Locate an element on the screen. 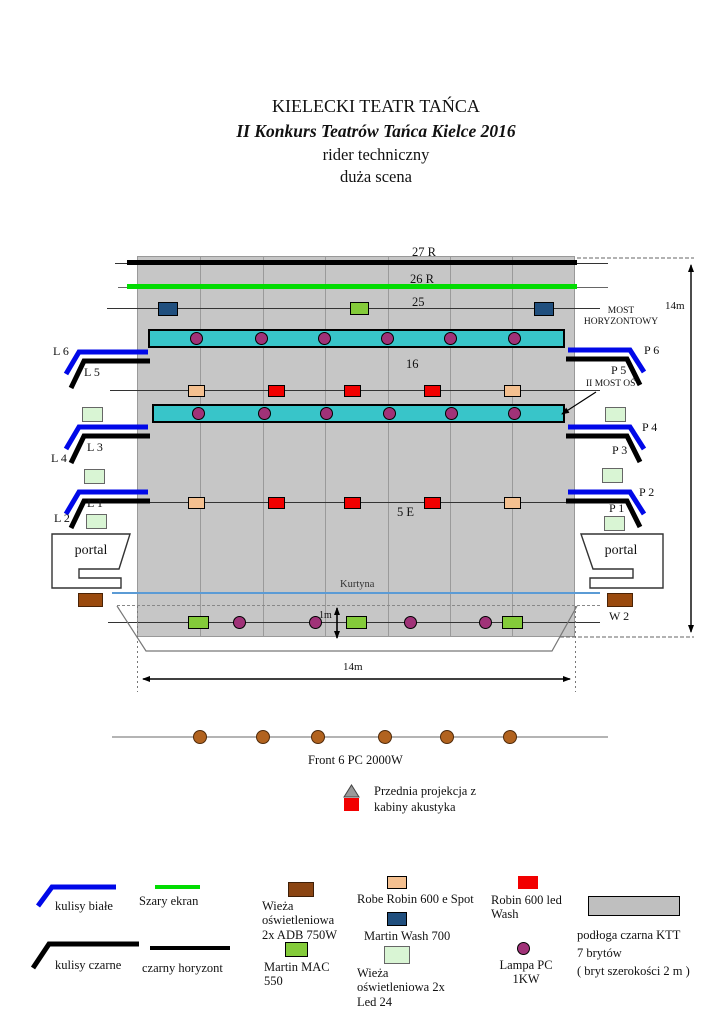 Image resolution: width=725 pixels, height=1024 pixels. wing-label-p2: P 2 is located at coordinates (647, 492).